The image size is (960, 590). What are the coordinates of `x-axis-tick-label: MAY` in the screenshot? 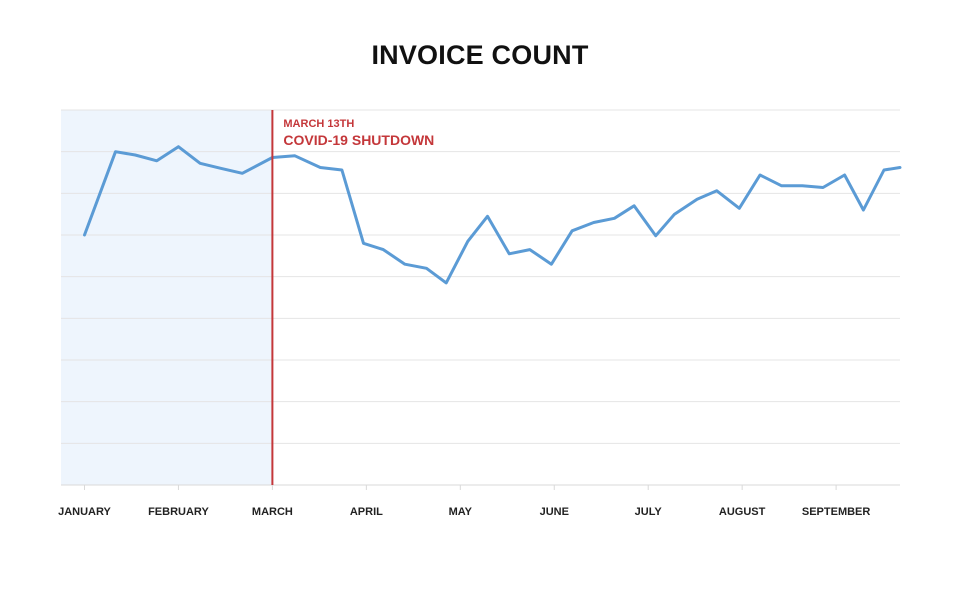 It's located at (461, 512).